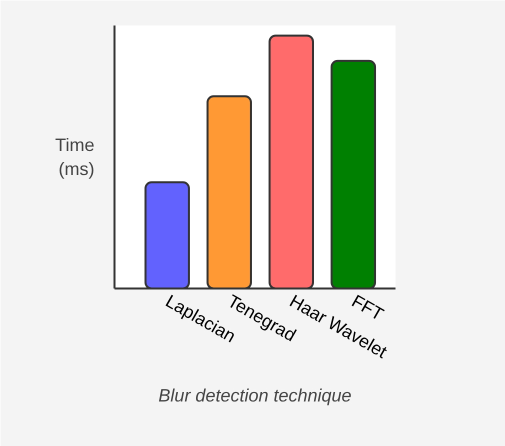 Image resolution: width=505 pixels, height=446 pixels. What do you see at coordinates (255, 396) in the screenshot?
I see `x-axis-title: Blur detection technique` at bounding box center [255, 396].